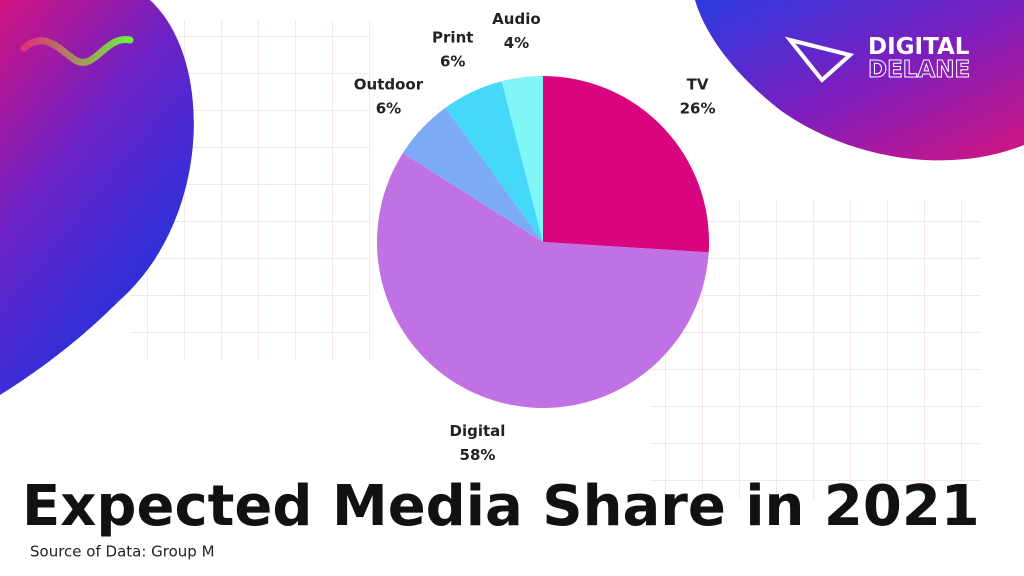 Image resolution: width=1024 pixels, height=576 pixels. I want to click on chart-title: Expected Media Share in 2021, so click(501, 506).